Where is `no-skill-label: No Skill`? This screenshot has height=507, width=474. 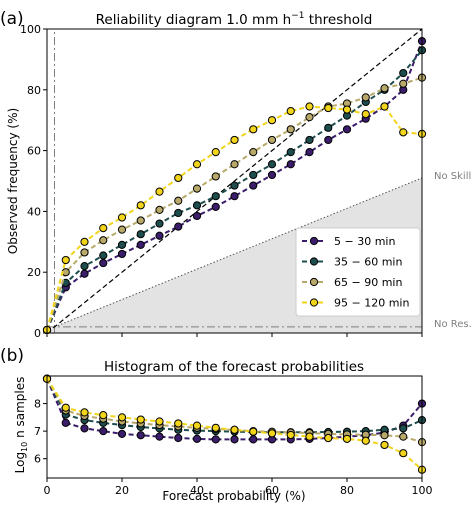
no-skill-label: No Skill is located at coordinates (452, 176).